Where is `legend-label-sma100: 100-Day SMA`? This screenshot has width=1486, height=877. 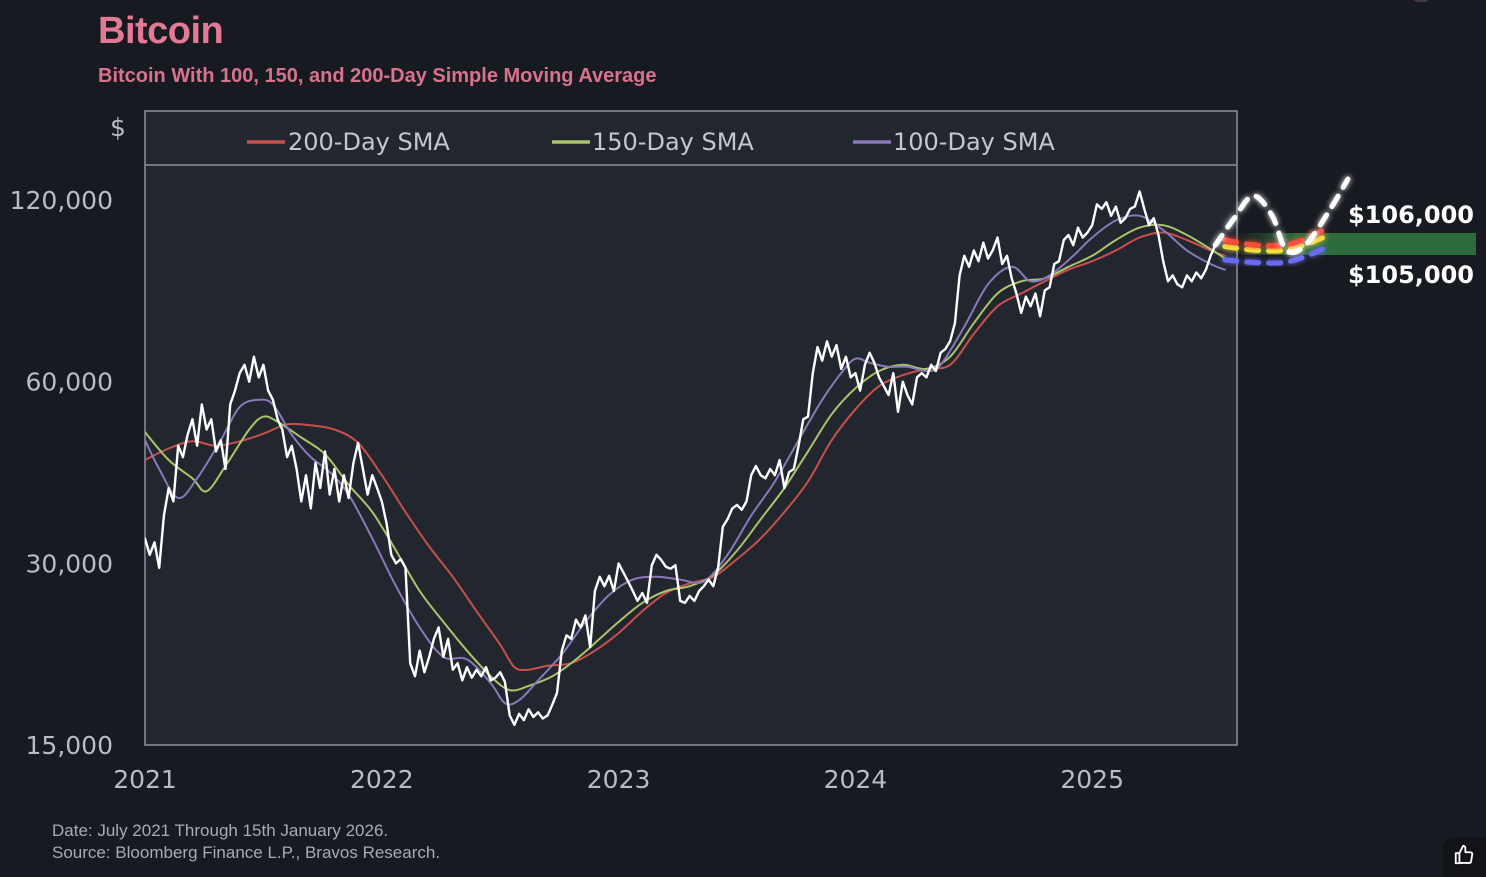 legend-label-sma100: 100-Day SMA is located at coordinates (974, 142).